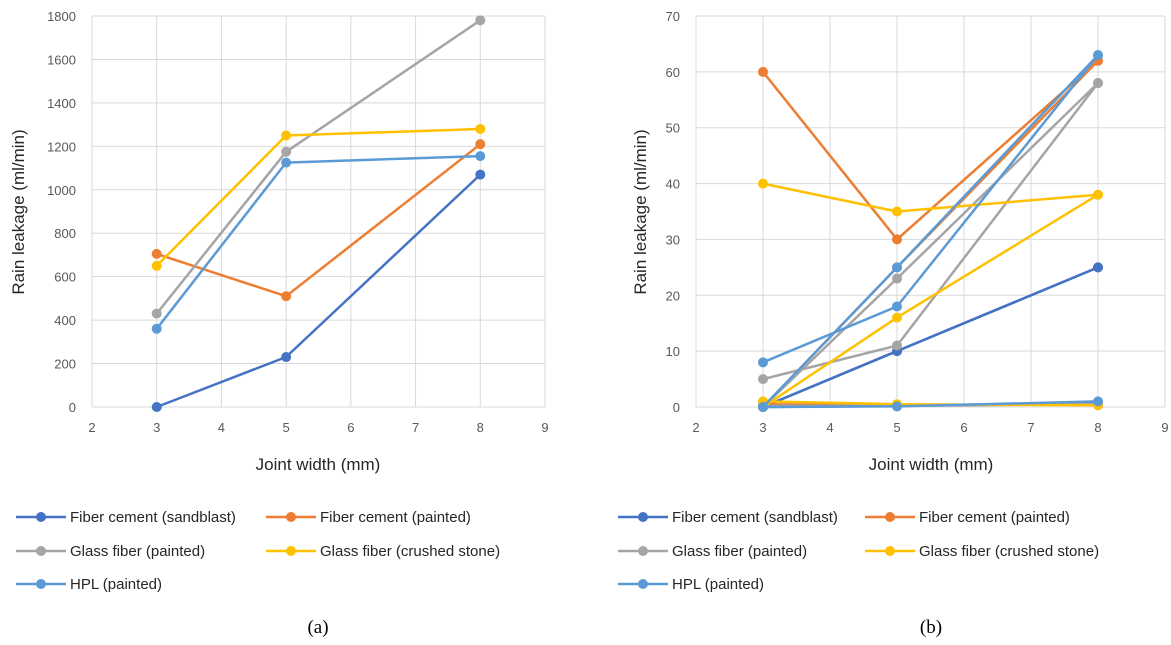  I want to click on y-tick-label: 60, so click(673, 72).